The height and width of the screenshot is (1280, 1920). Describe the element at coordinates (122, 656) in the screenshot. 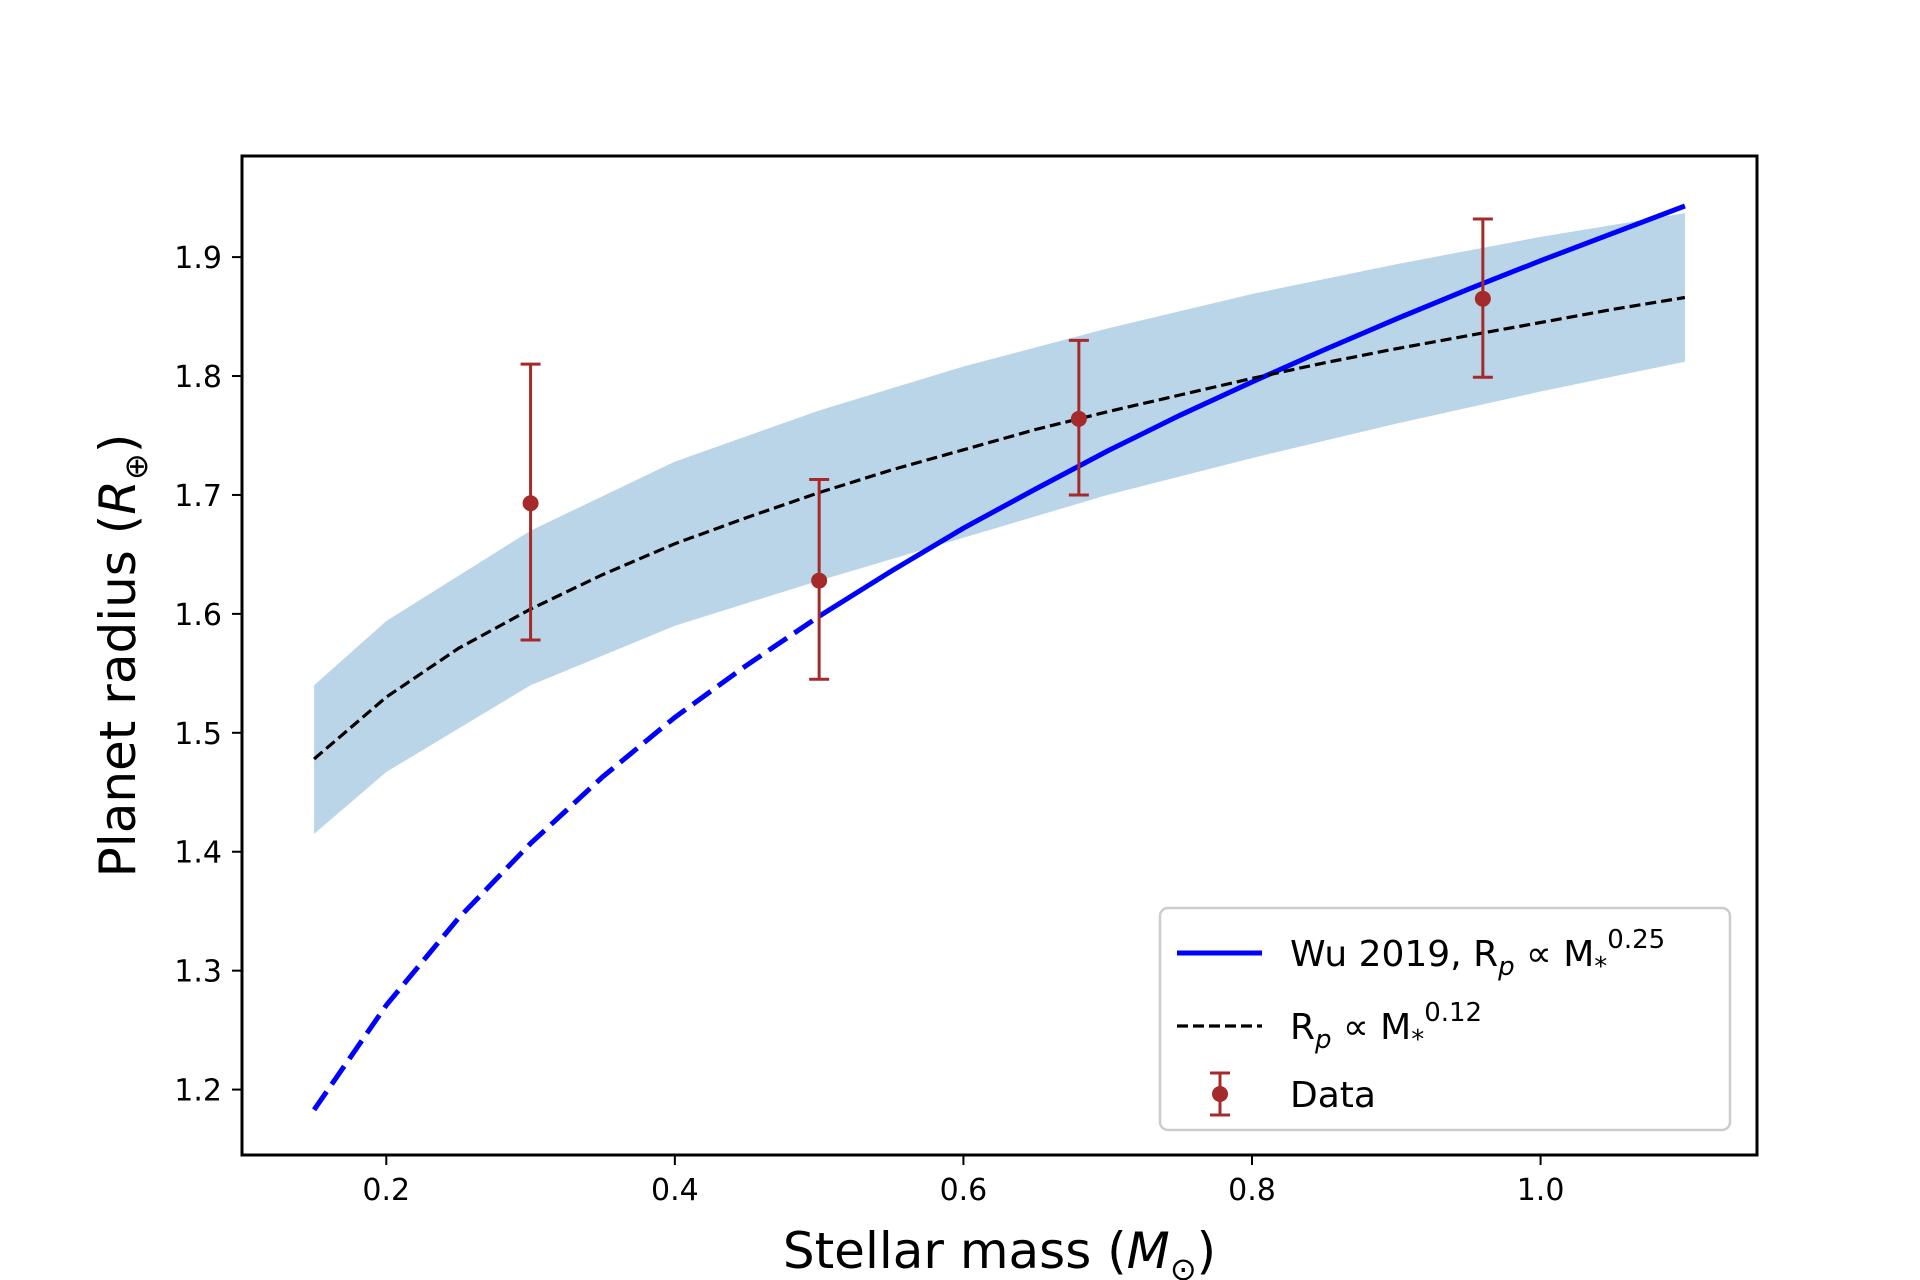

I see `y-axis-title: Planet radius (R⊕)` at that location.